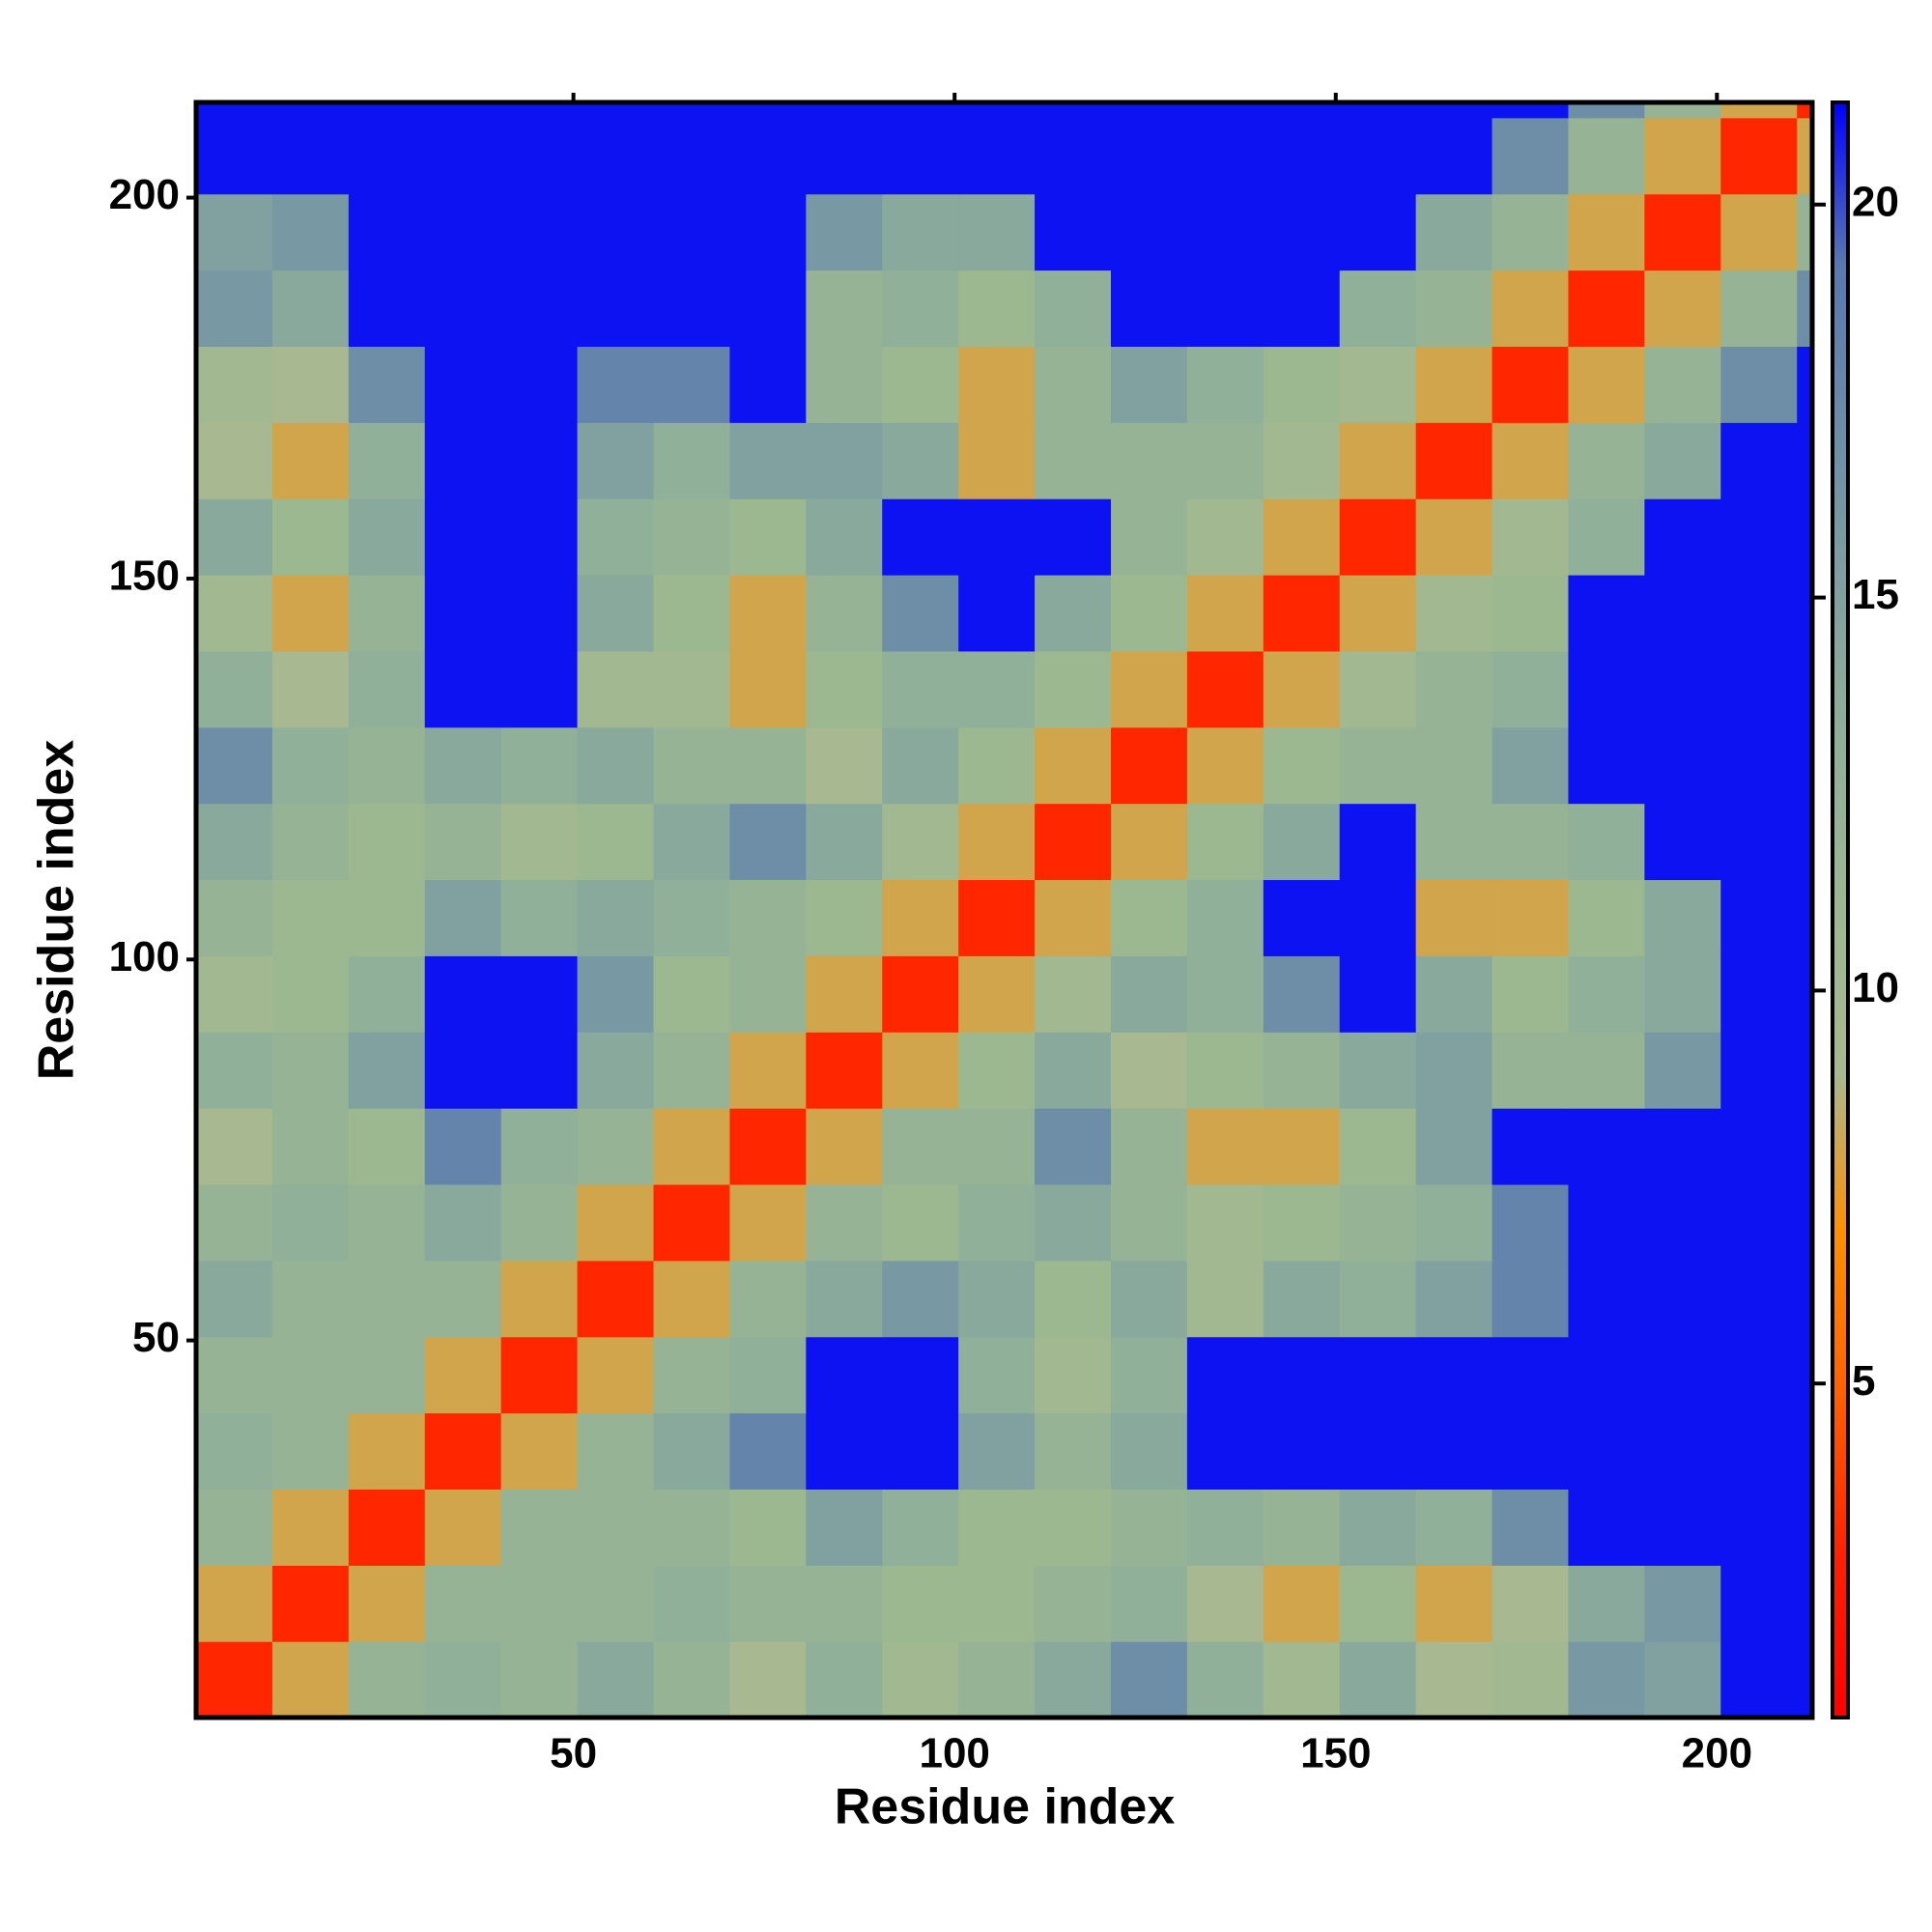 This screenshot has width=1932, height=1932. I want to click on y-tick-label: 200, so click(144, 194).